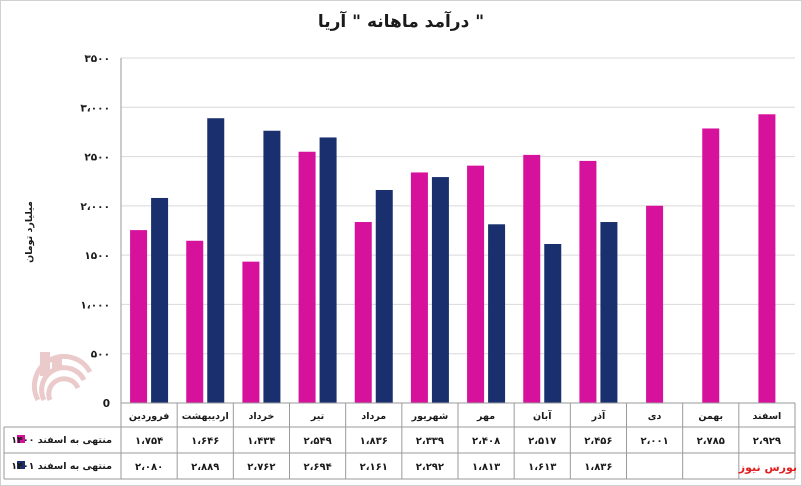 This screenshot has width=802, height=486. I want to click on data-label: ۲،۱۶۱, so click(374, 467).